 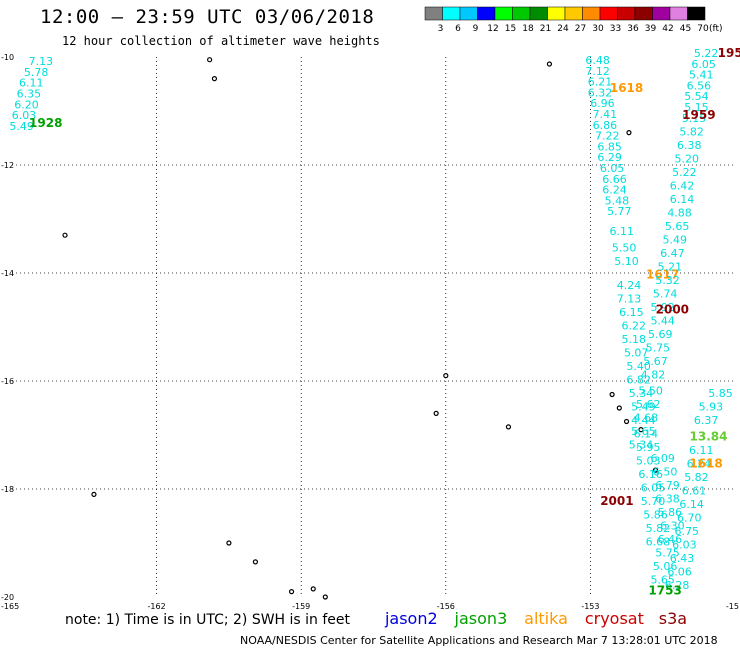 What do you see at coordinates (614, 618) in the screenshot?
I see `satellite-label-cryosat: cryosat` at bounding box center [614, 618].